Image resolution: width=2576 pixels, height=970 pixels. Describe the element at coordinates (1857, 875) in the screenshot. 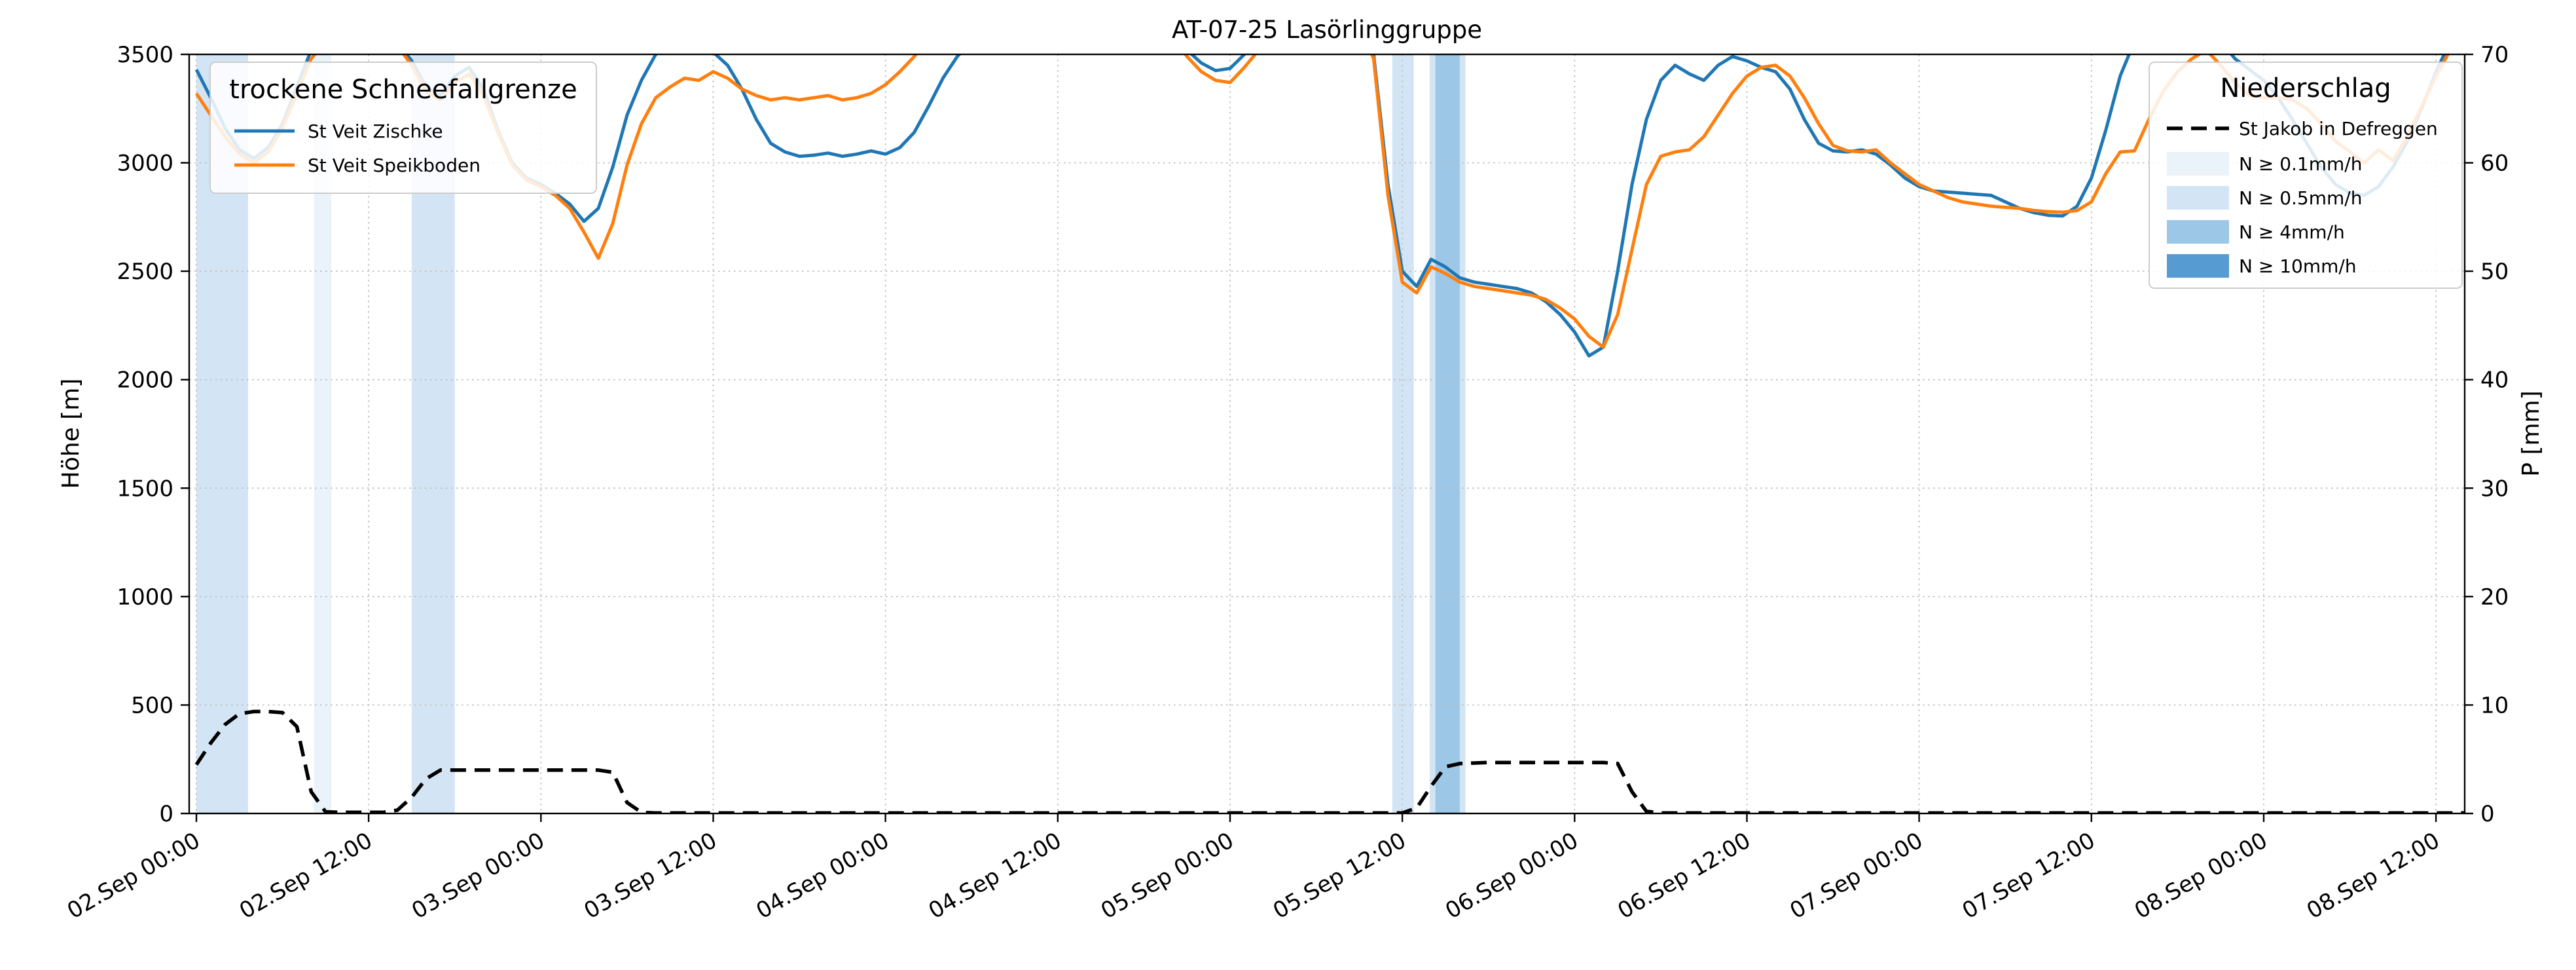

I see `x-tick-label: 07.Sep 00:00` at that location.